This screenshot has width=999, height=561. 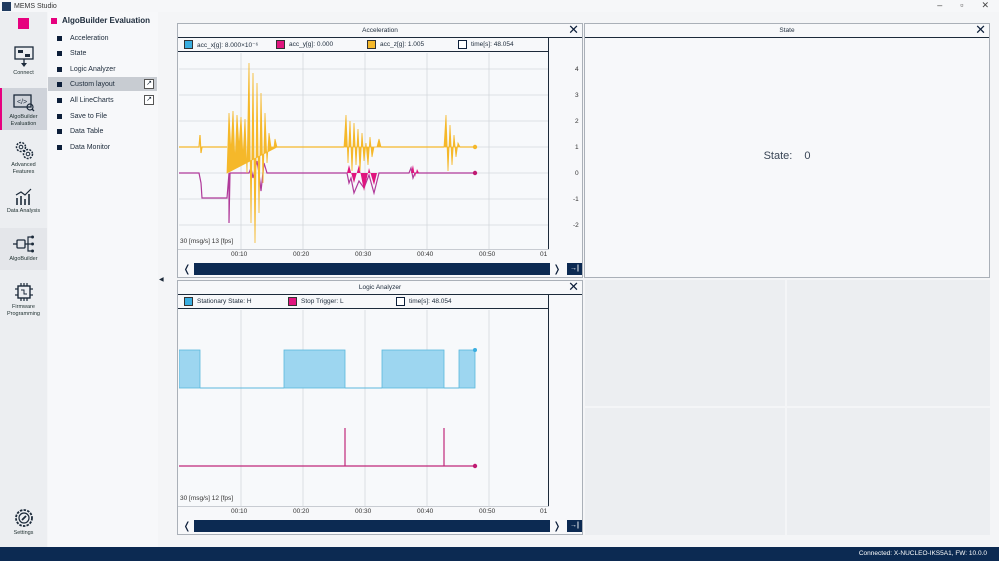 What do you see at coordinates (940, 5) in the screenshot?
I see `minimize-button: –` at bounding box center [940, 5].